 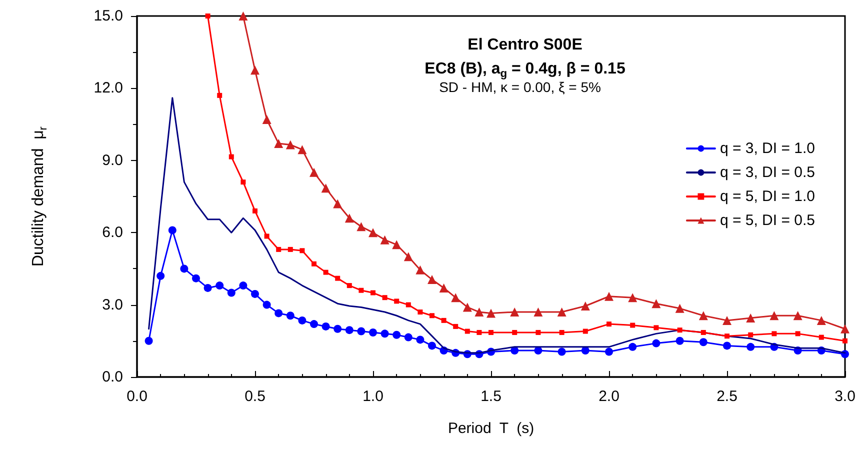 What do you see at coordinates (609, 396) in the screenshot?
I see `x-tick-label: 2.0` at bounding box center [609, 396].